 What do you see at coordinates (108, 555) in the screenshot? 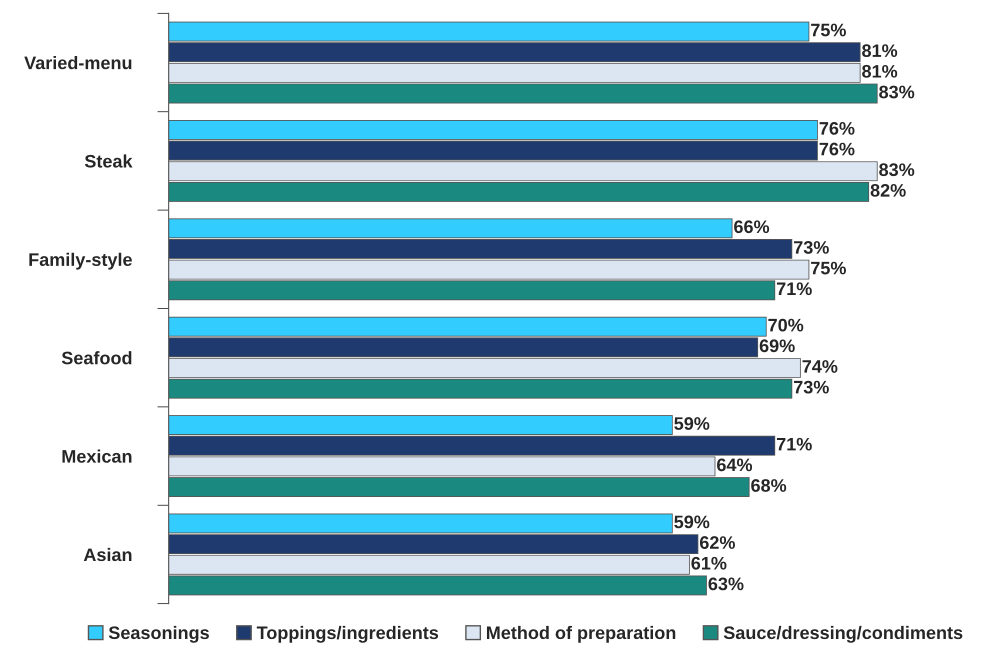
I see `y-tick-label: Asian` at bounding box center [108, 555].